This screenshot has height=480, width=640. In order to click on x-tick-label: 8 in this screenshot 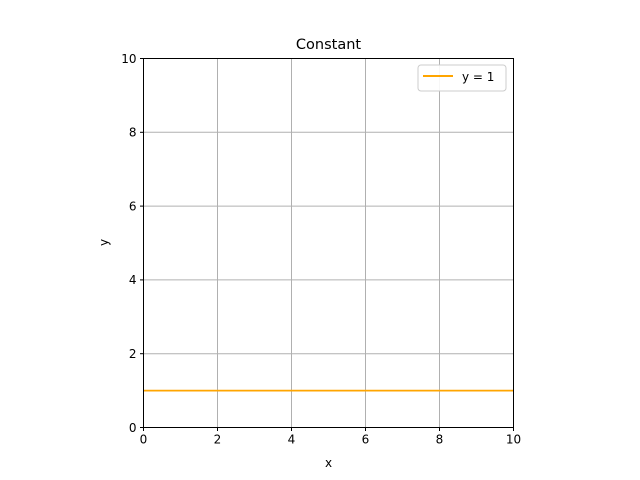, I will do `click(440, 440)`.